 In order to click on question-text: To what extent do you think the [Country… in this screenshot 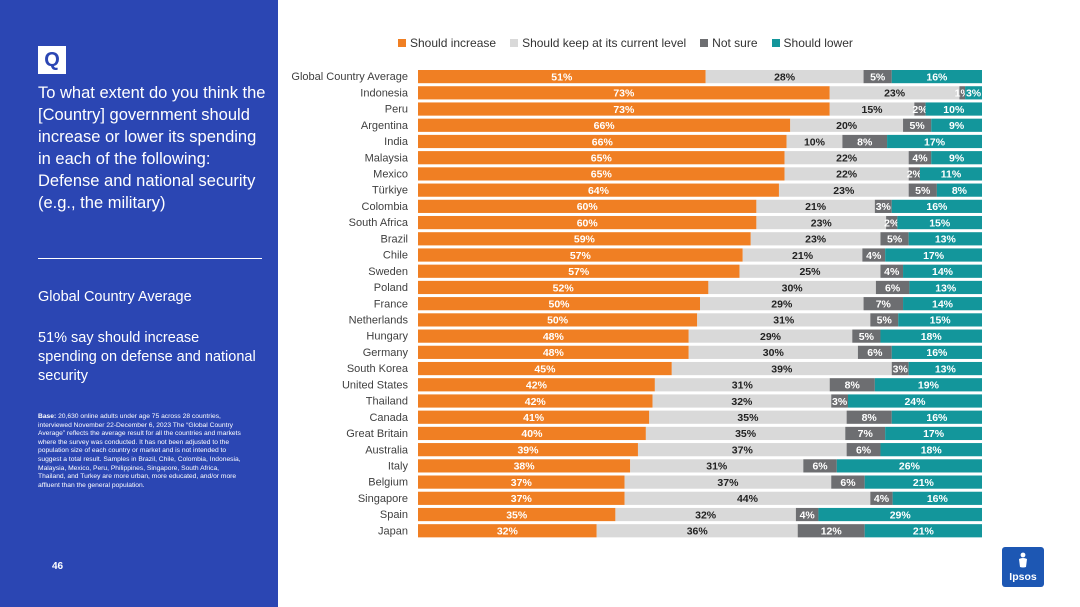, I will do `click(152, 148)`.